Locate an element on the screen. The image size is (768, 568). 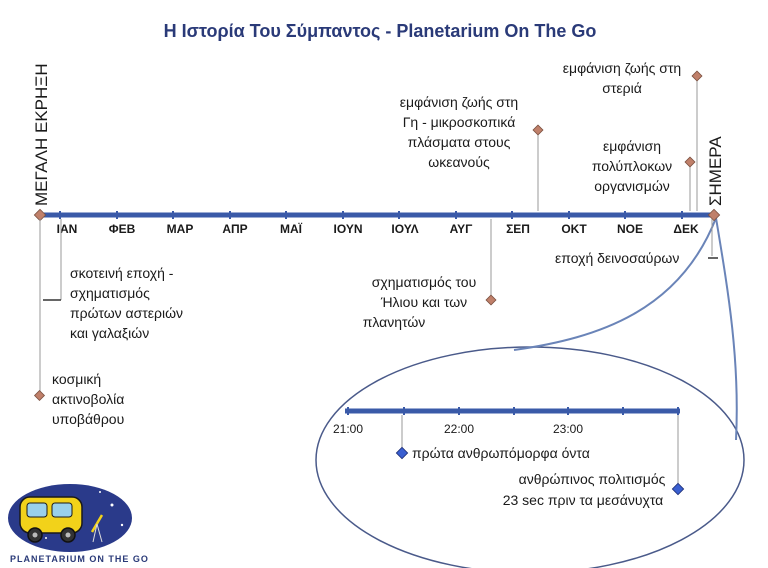
month-label: ΙΟΥΛ is located at coordinates (404, 229).